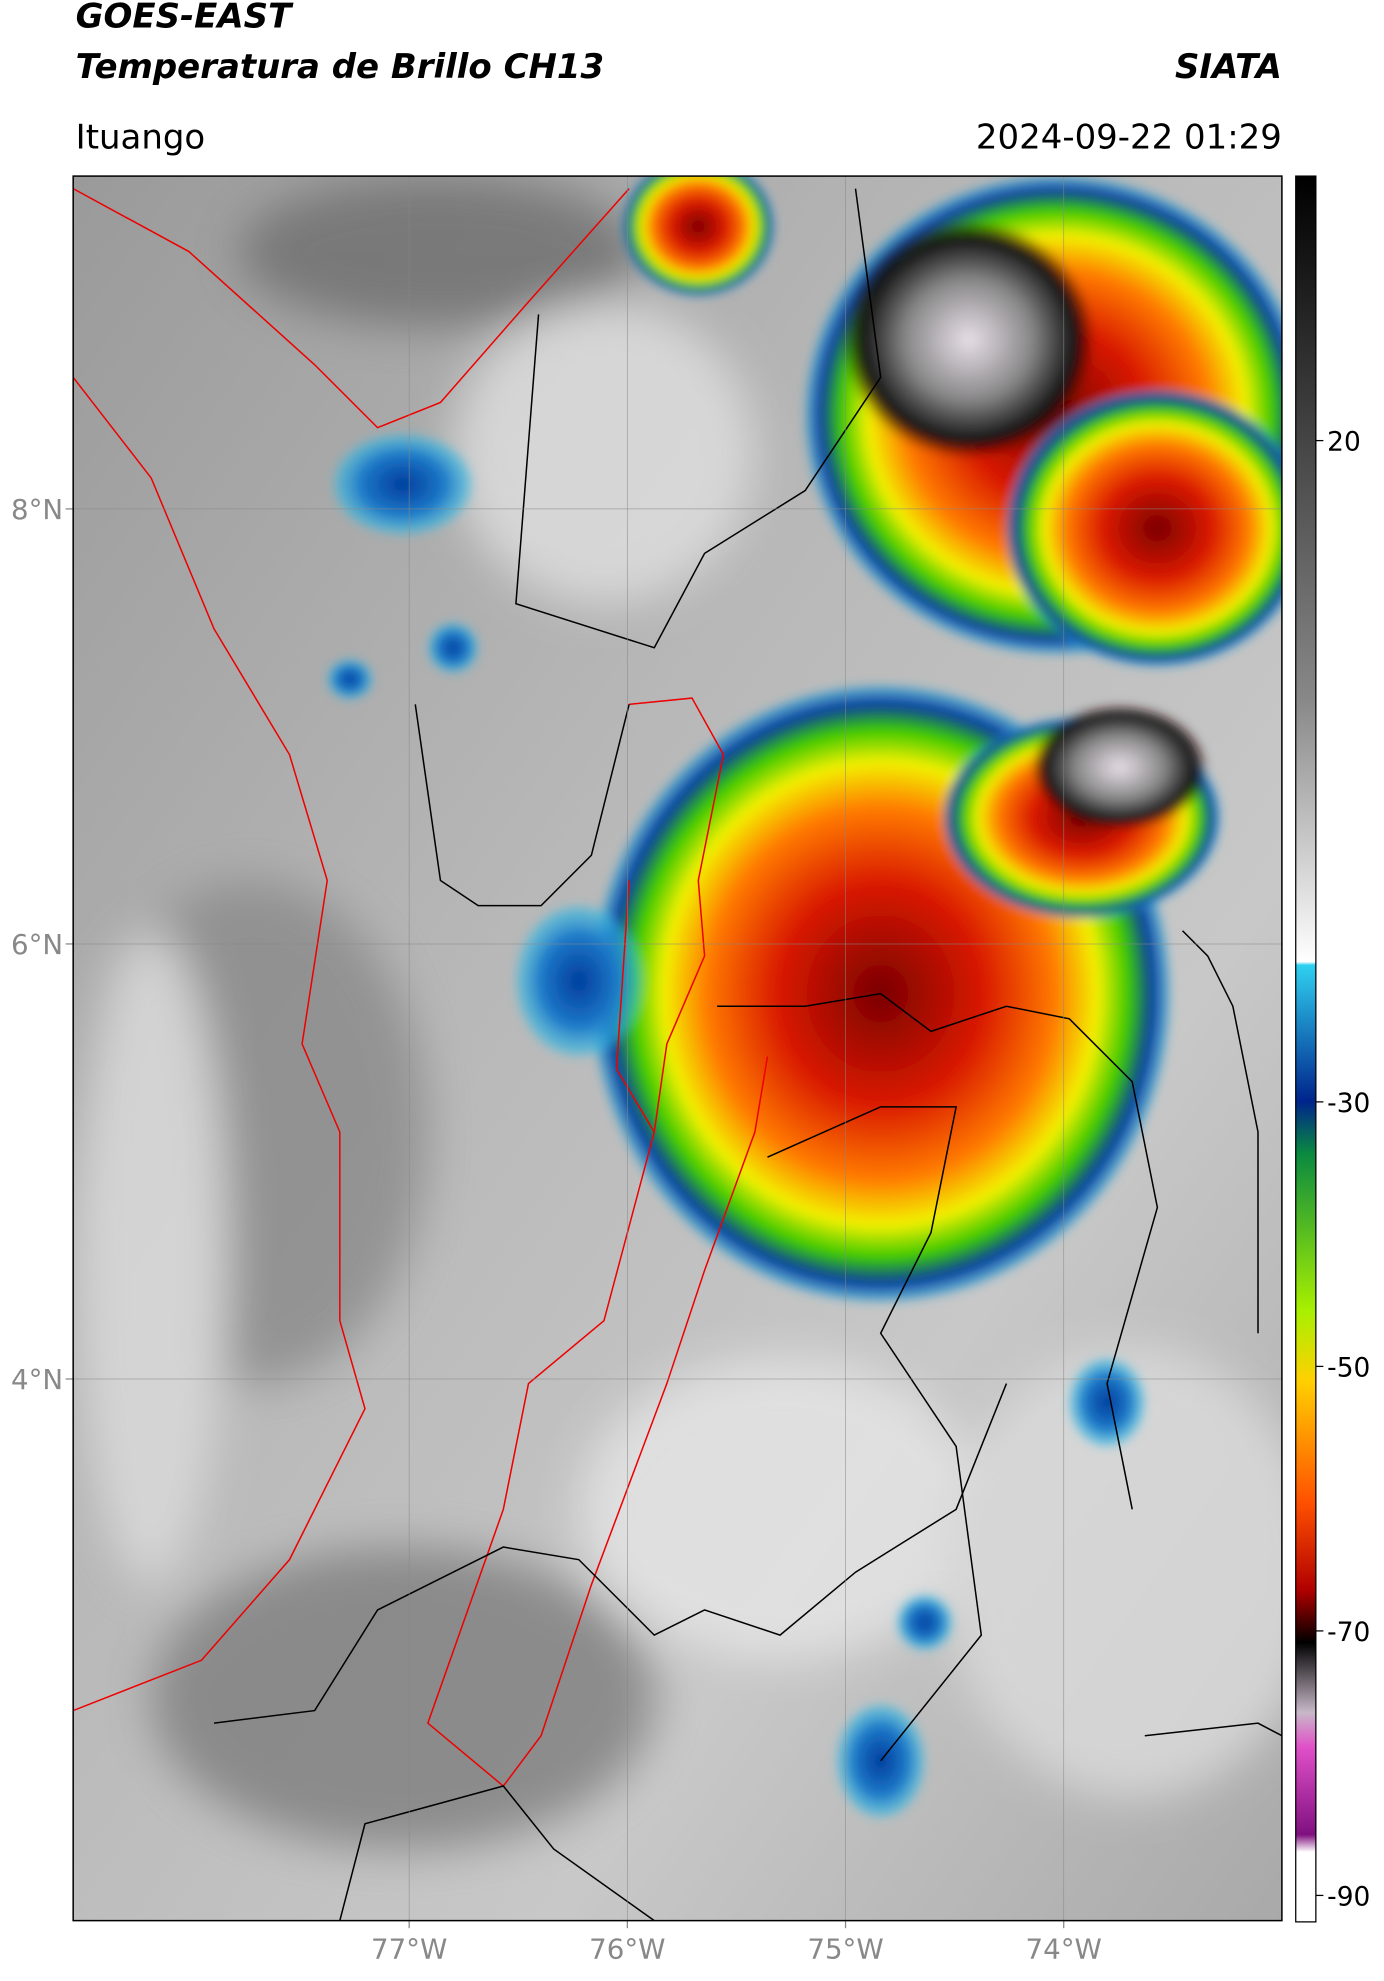  What do you see at coordinates (1348, 1896) in the screenshot?
I see `colorbar-tick-label: -90` at bounding box center [1348, 1896].